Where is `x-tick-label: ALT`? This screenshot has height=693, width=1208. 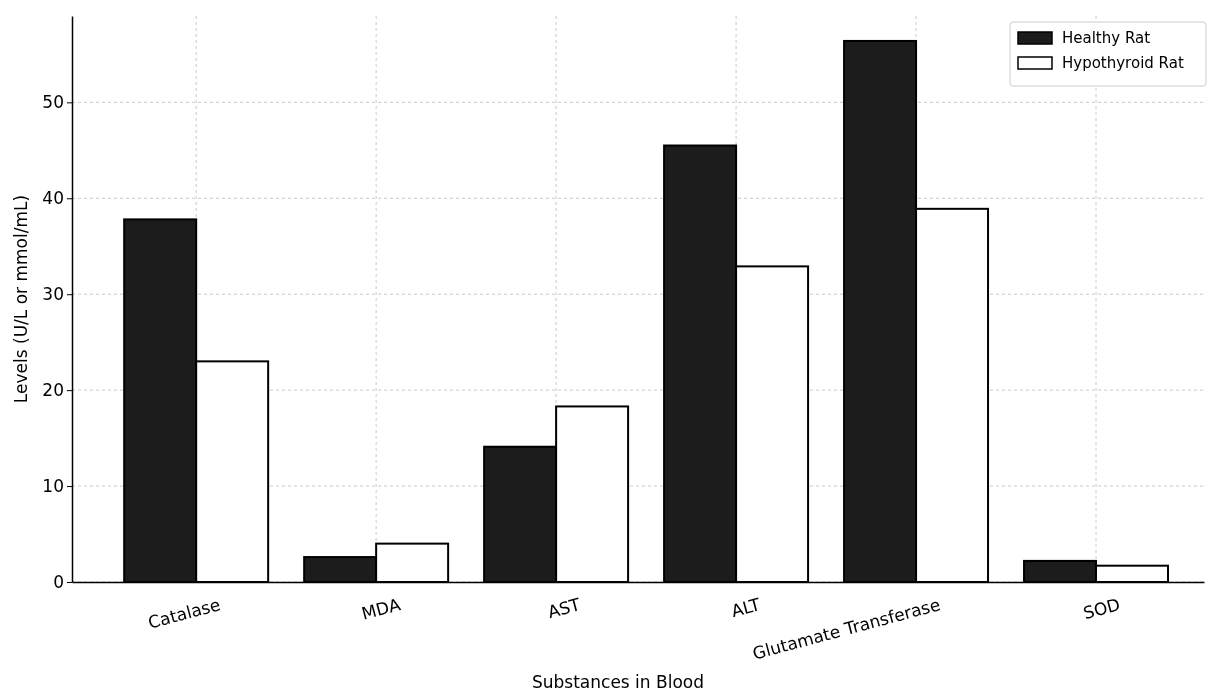 x-tick-label: ALT is located at coordinates (746, 608).